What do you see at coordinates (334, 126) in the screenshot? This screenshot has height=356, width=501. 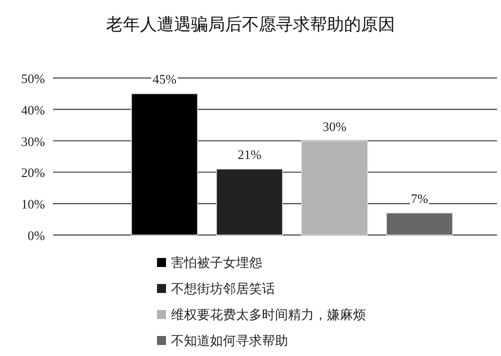 I see `data-label: 30%` at bounding box center [334, 126].